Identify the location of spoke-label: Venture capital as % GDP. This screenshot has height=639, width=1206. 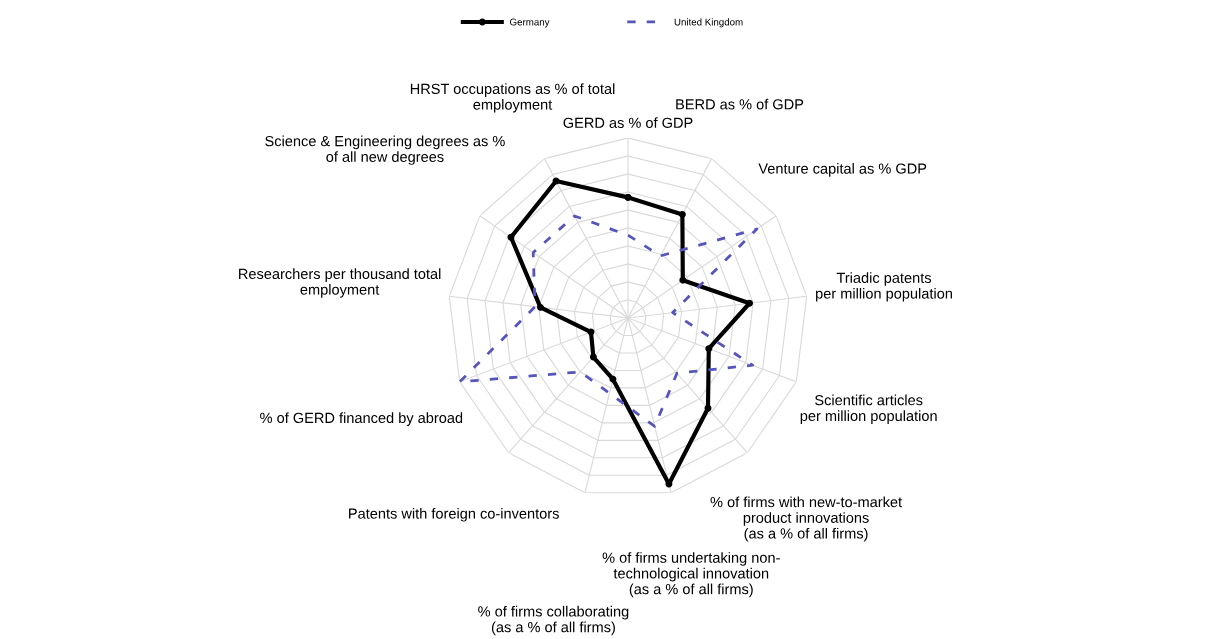
(842, 170).